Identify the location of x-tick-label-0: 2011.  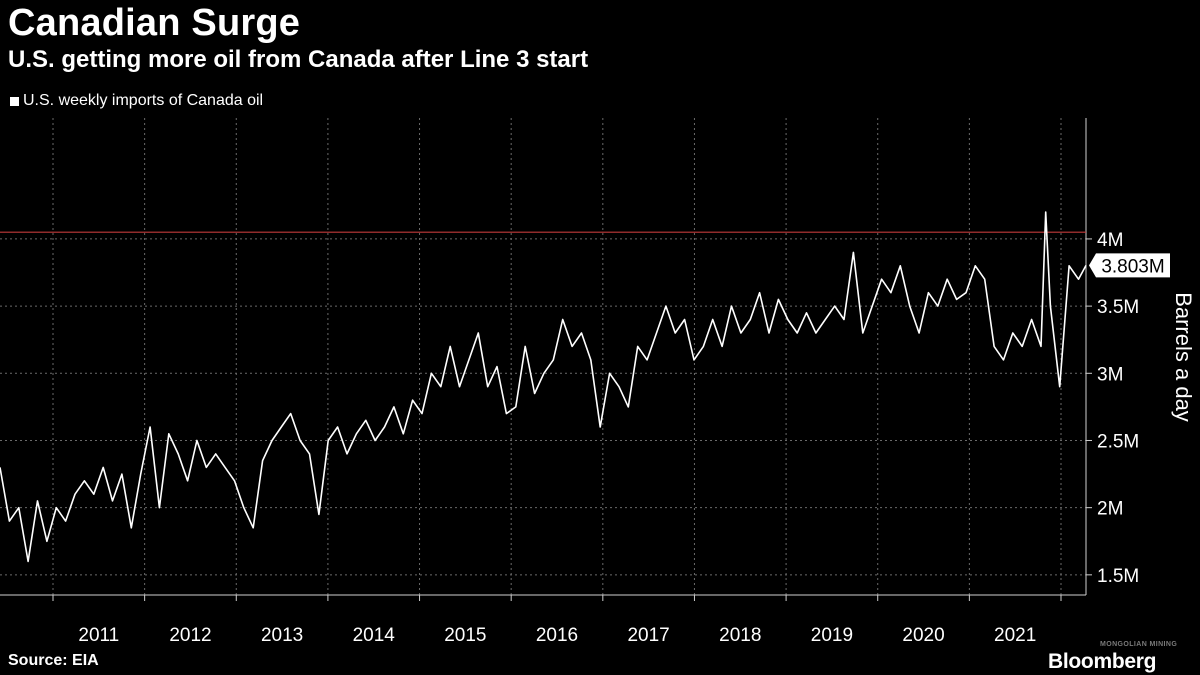
(98, 635).